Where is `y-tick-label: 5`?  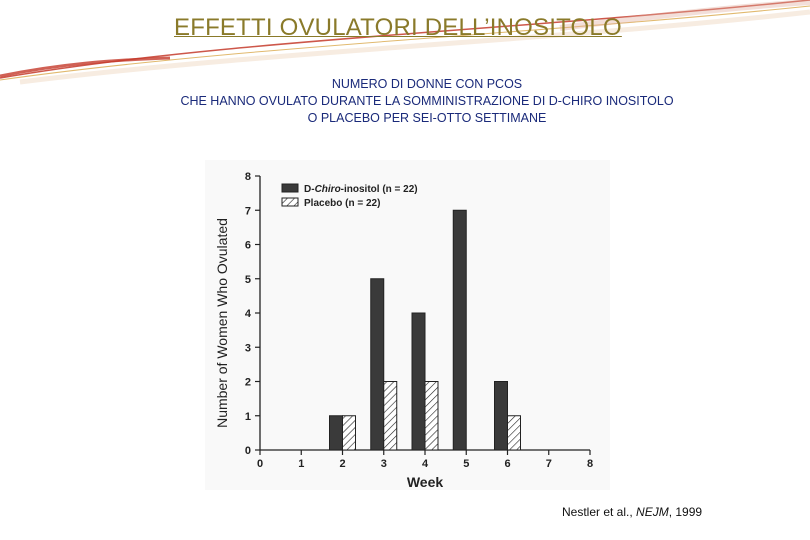 y-tick-label: 5 is located at coordinates (248, 280).